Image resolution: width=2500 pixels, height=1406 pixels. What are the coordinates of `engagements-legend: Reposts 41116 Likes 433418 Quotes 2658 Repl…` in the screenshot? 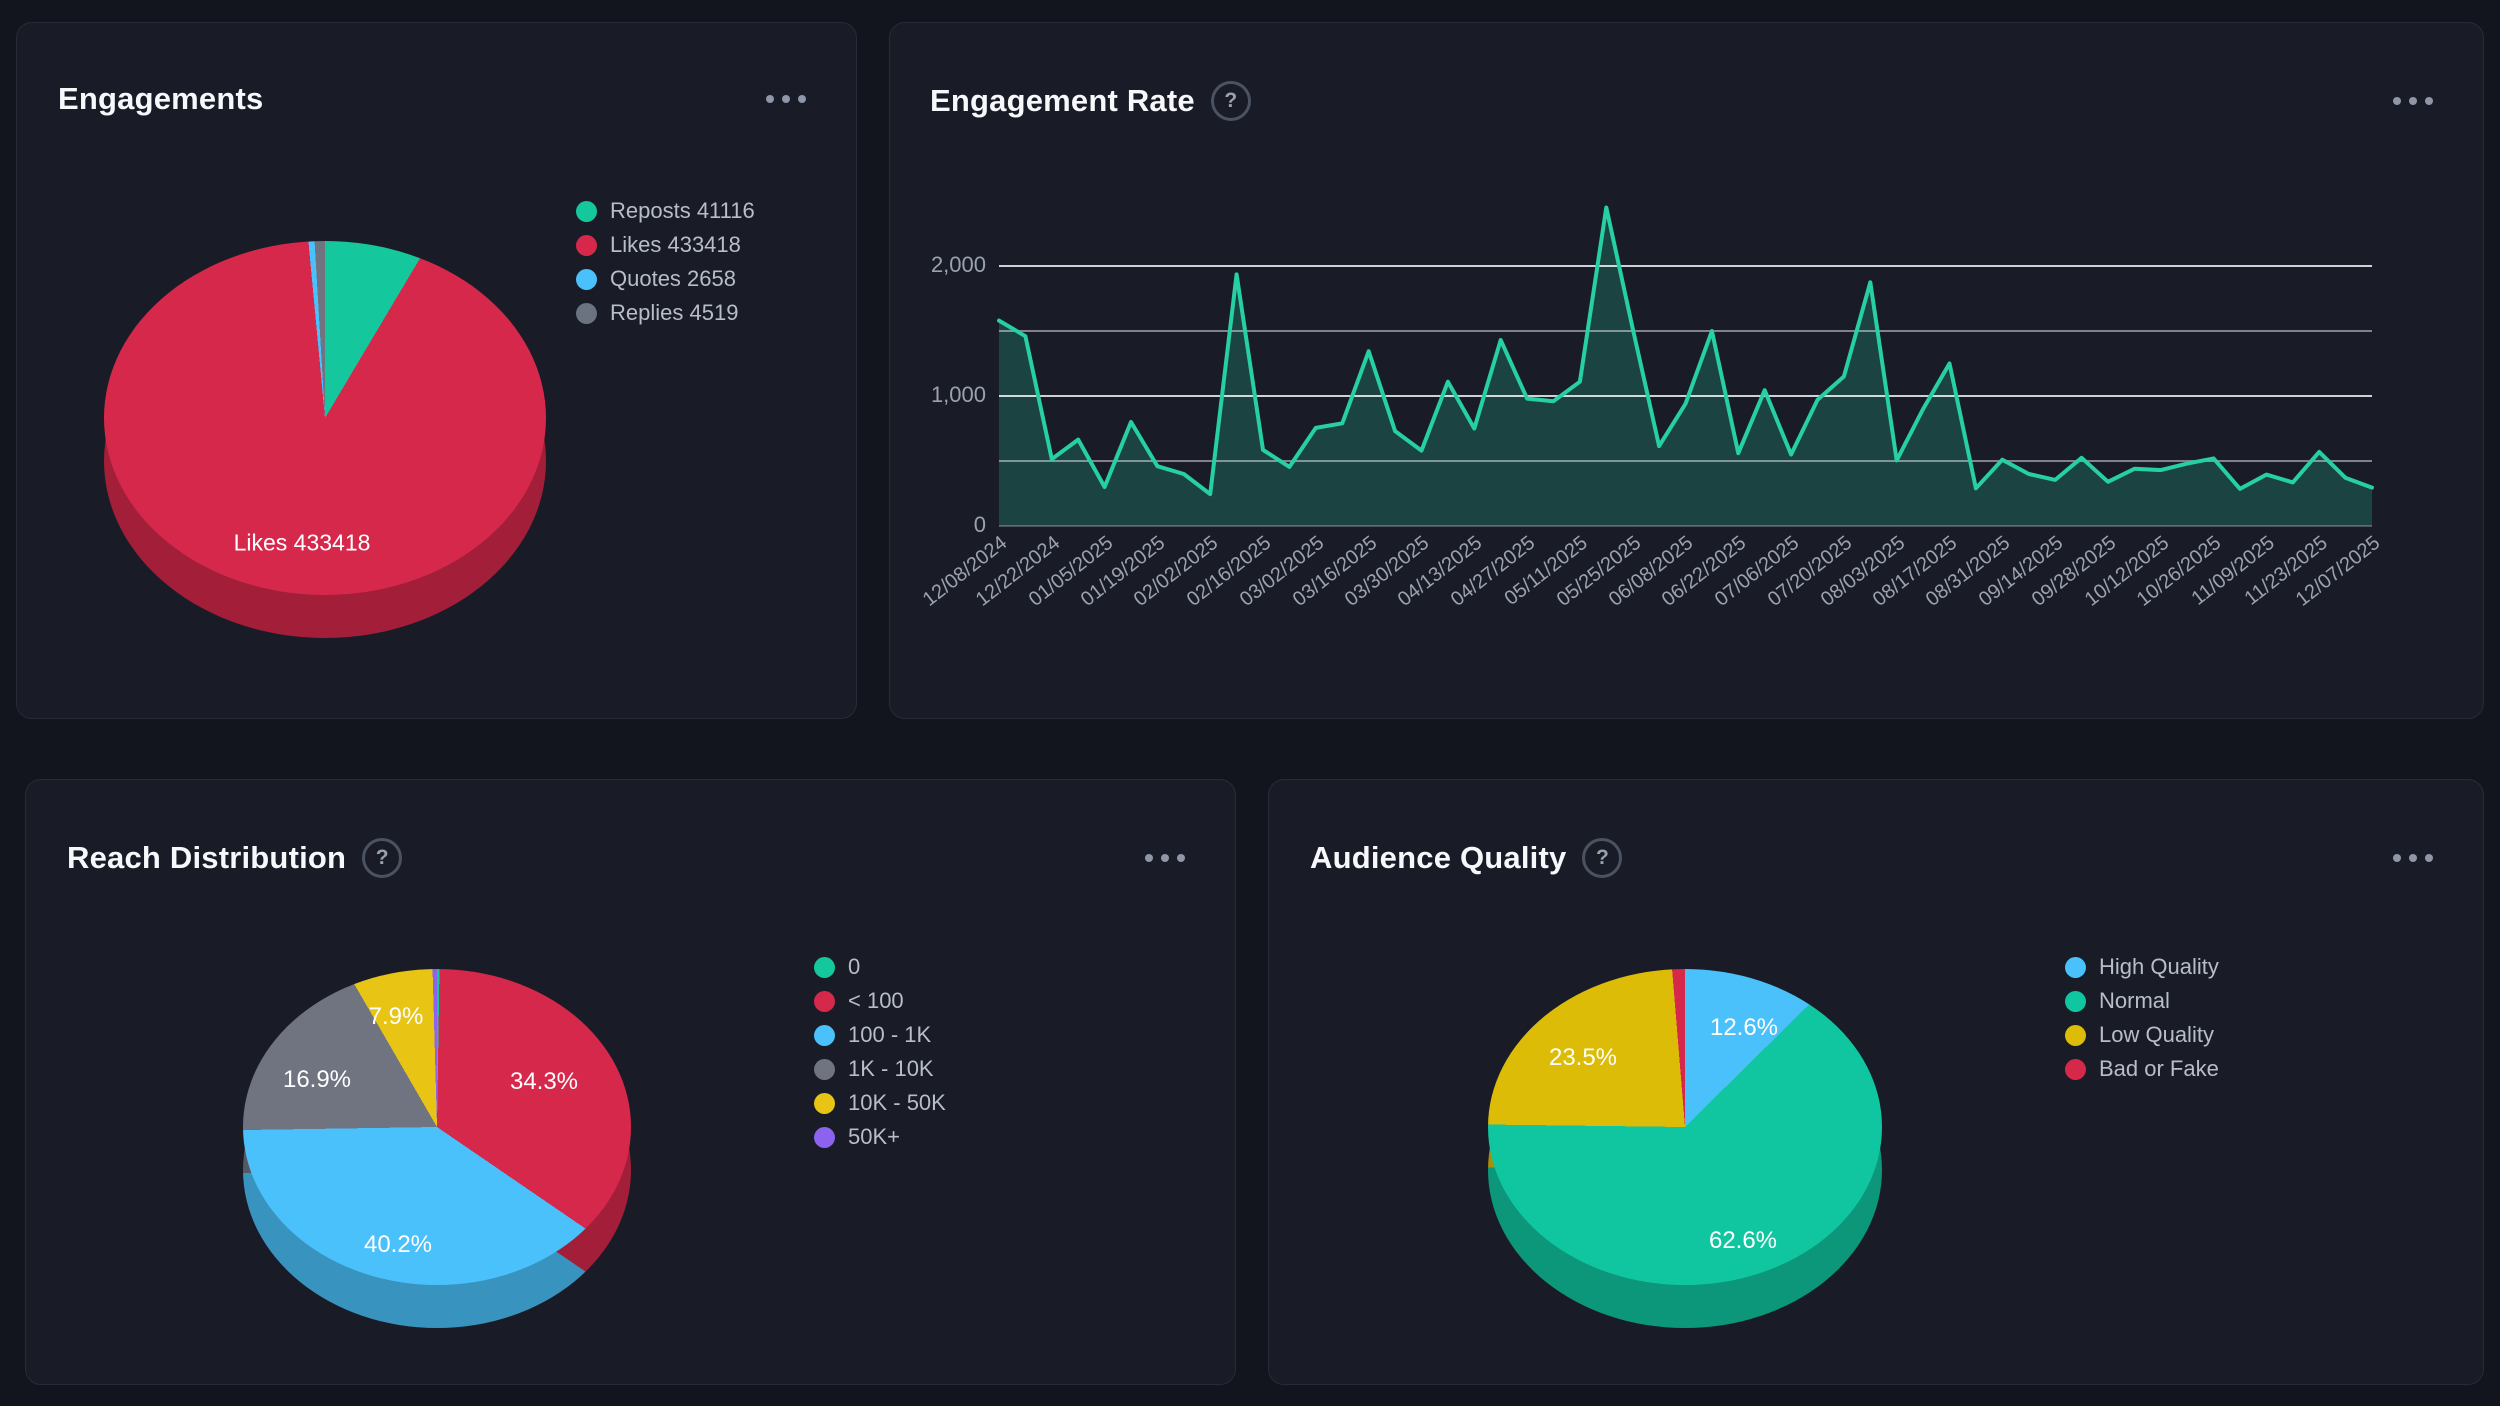 It's located at (665, 262).